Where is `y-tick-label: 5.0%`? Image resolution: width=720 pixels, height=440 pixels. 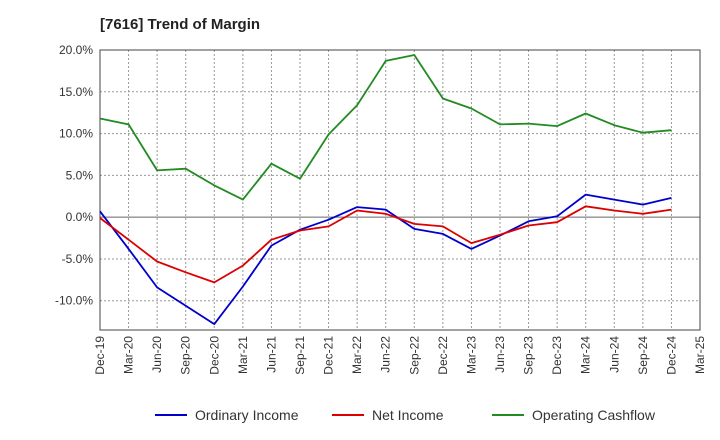 y-tick-label: 5.0% is located at coordinates (80, 175).